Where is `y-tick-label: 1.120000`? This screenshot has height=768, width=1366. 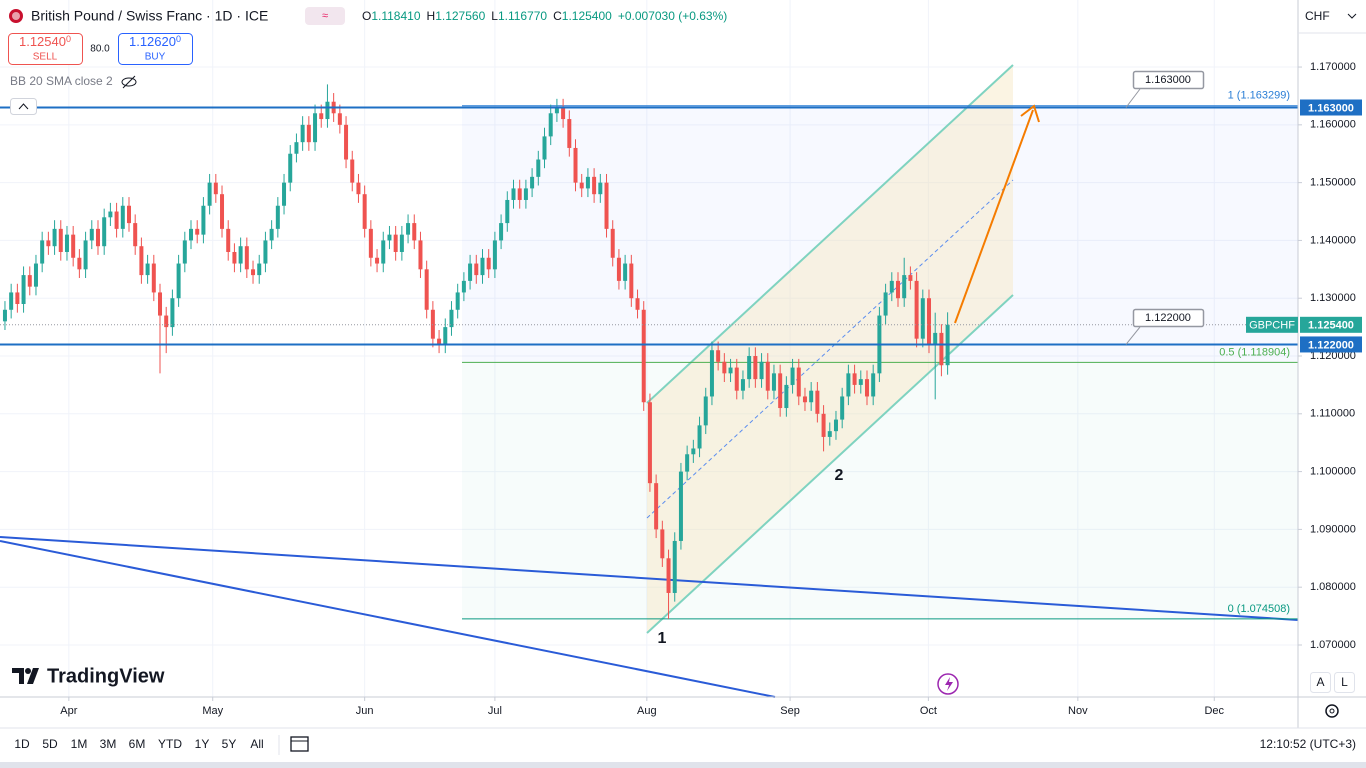 y-tick-label: 1.120000 is located at coordinates (1333, 356).